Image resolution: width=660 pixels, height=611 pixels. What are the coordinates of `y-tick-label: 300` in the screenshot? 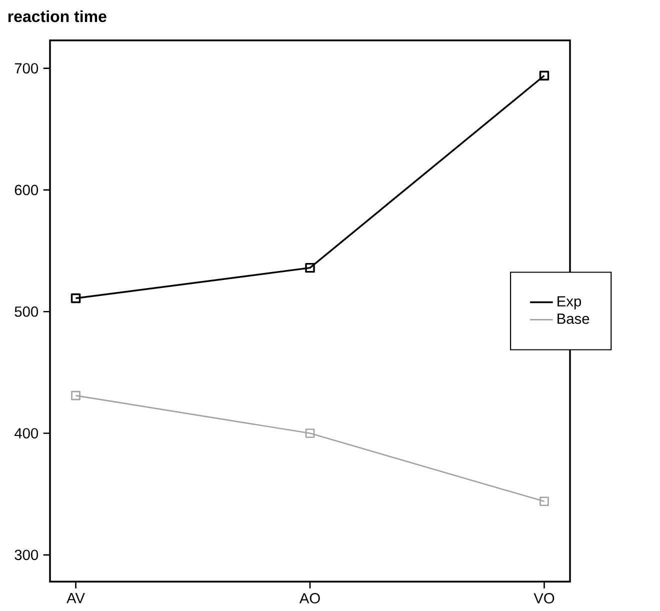 It's located at (26, 555).